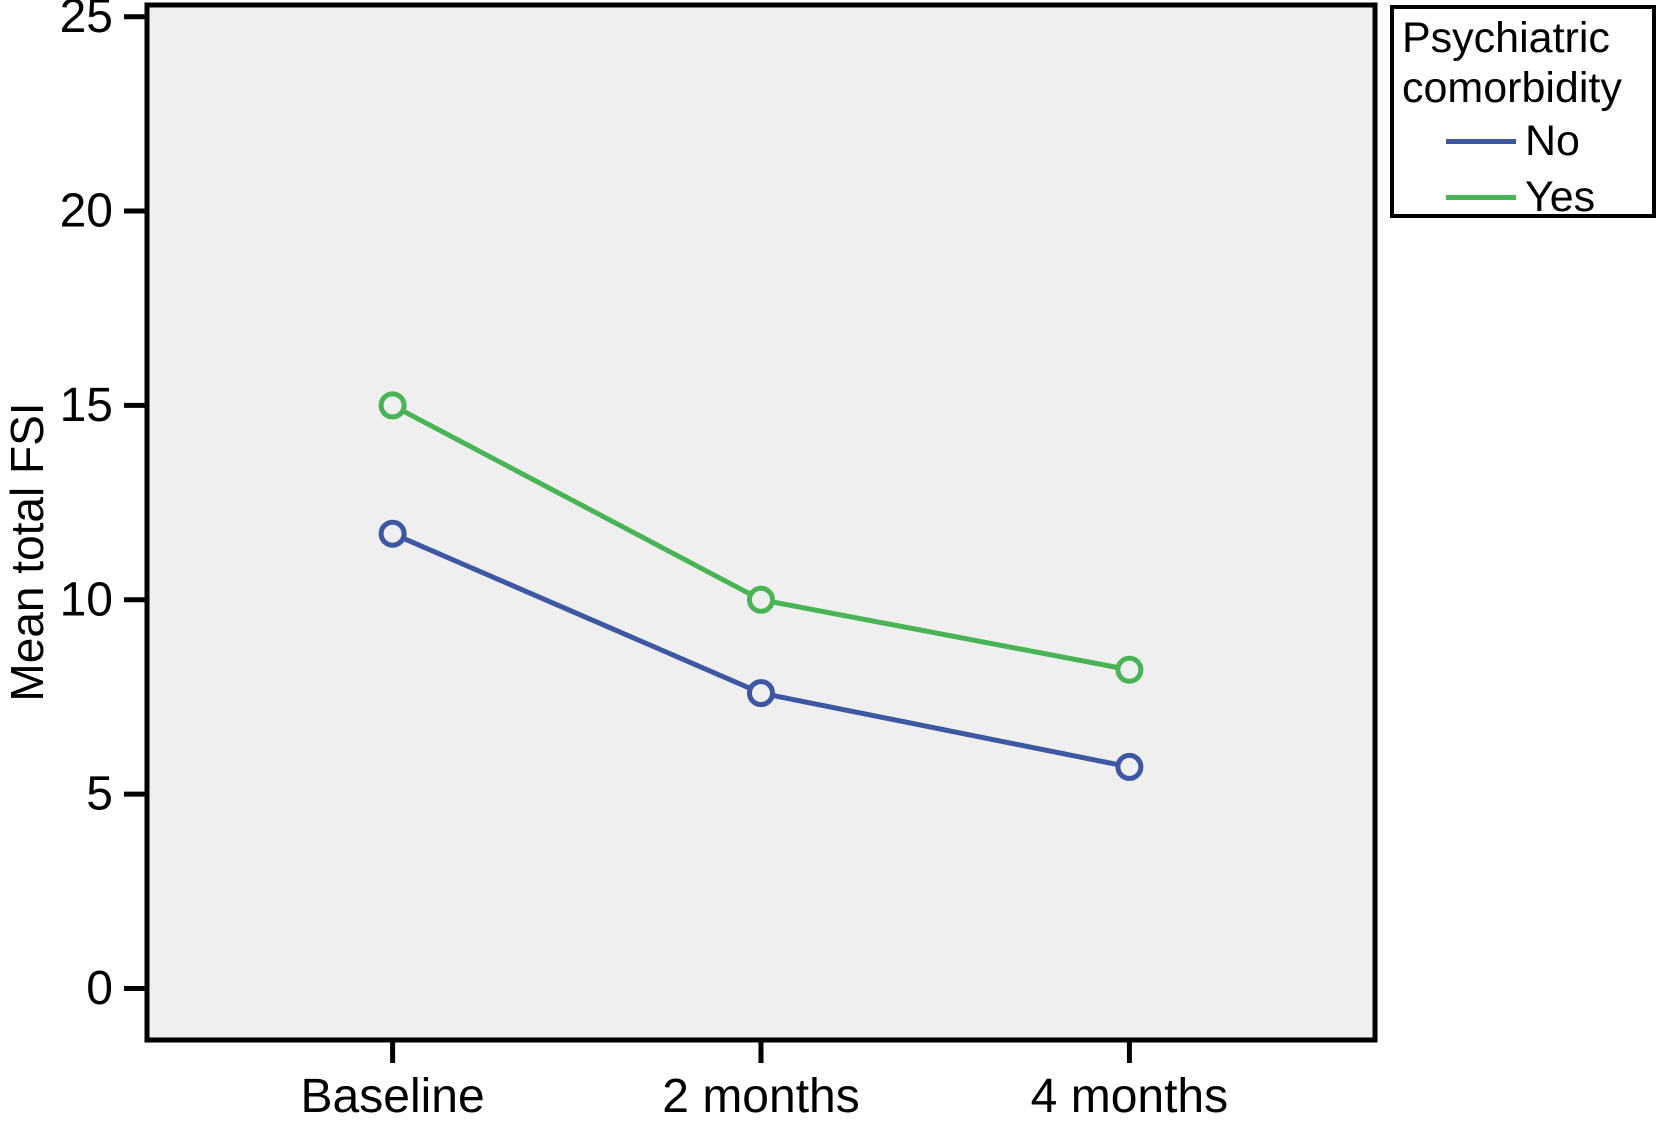  Describe the element at coordinates (99, 988) in the screenshot. I see `y-tick-label-0: 0` at that location.